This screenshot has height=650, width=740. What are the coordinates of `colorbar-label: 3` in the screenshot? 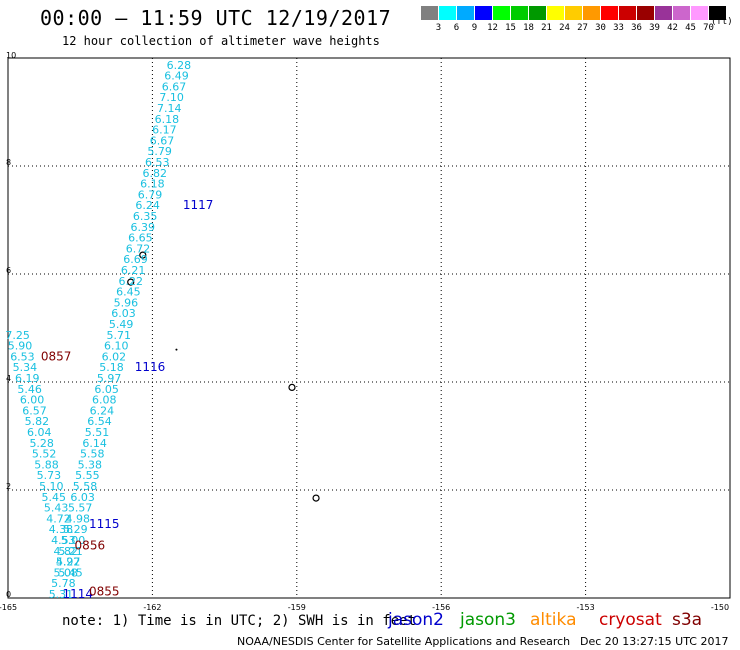 It's located at (438, 28).